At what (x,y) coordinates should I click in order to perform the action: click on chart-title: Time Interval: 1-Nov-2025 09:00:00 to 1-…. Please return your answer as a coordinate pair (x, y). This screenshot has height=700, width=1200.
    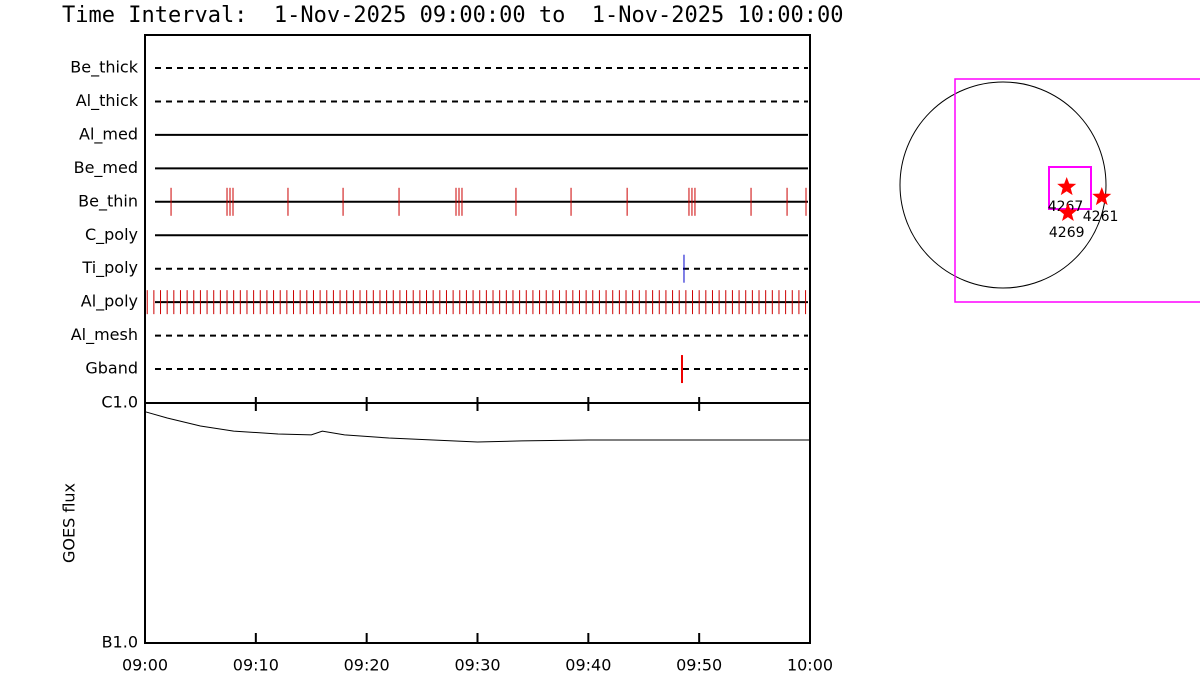
    Looking at the image, I should click on (452, 15).